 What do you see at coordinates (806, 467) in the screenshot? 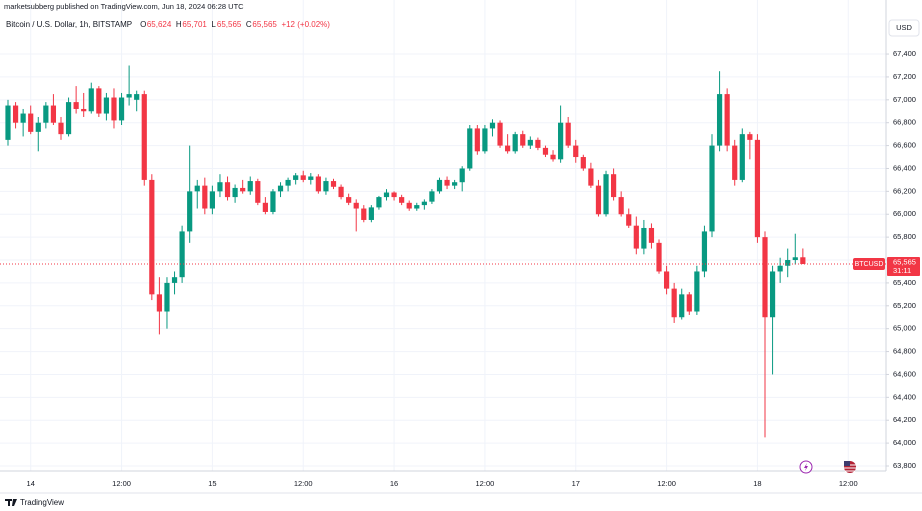
I see `event-icon-bolt` at bounding box center [806, 467].